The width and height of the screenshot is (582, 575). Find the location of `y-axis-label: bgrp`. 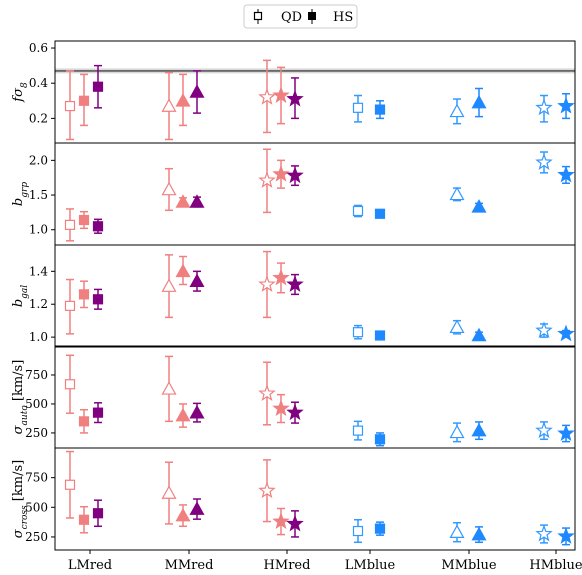

y-axis-label: bgrp is located at coordinates (20, 194).